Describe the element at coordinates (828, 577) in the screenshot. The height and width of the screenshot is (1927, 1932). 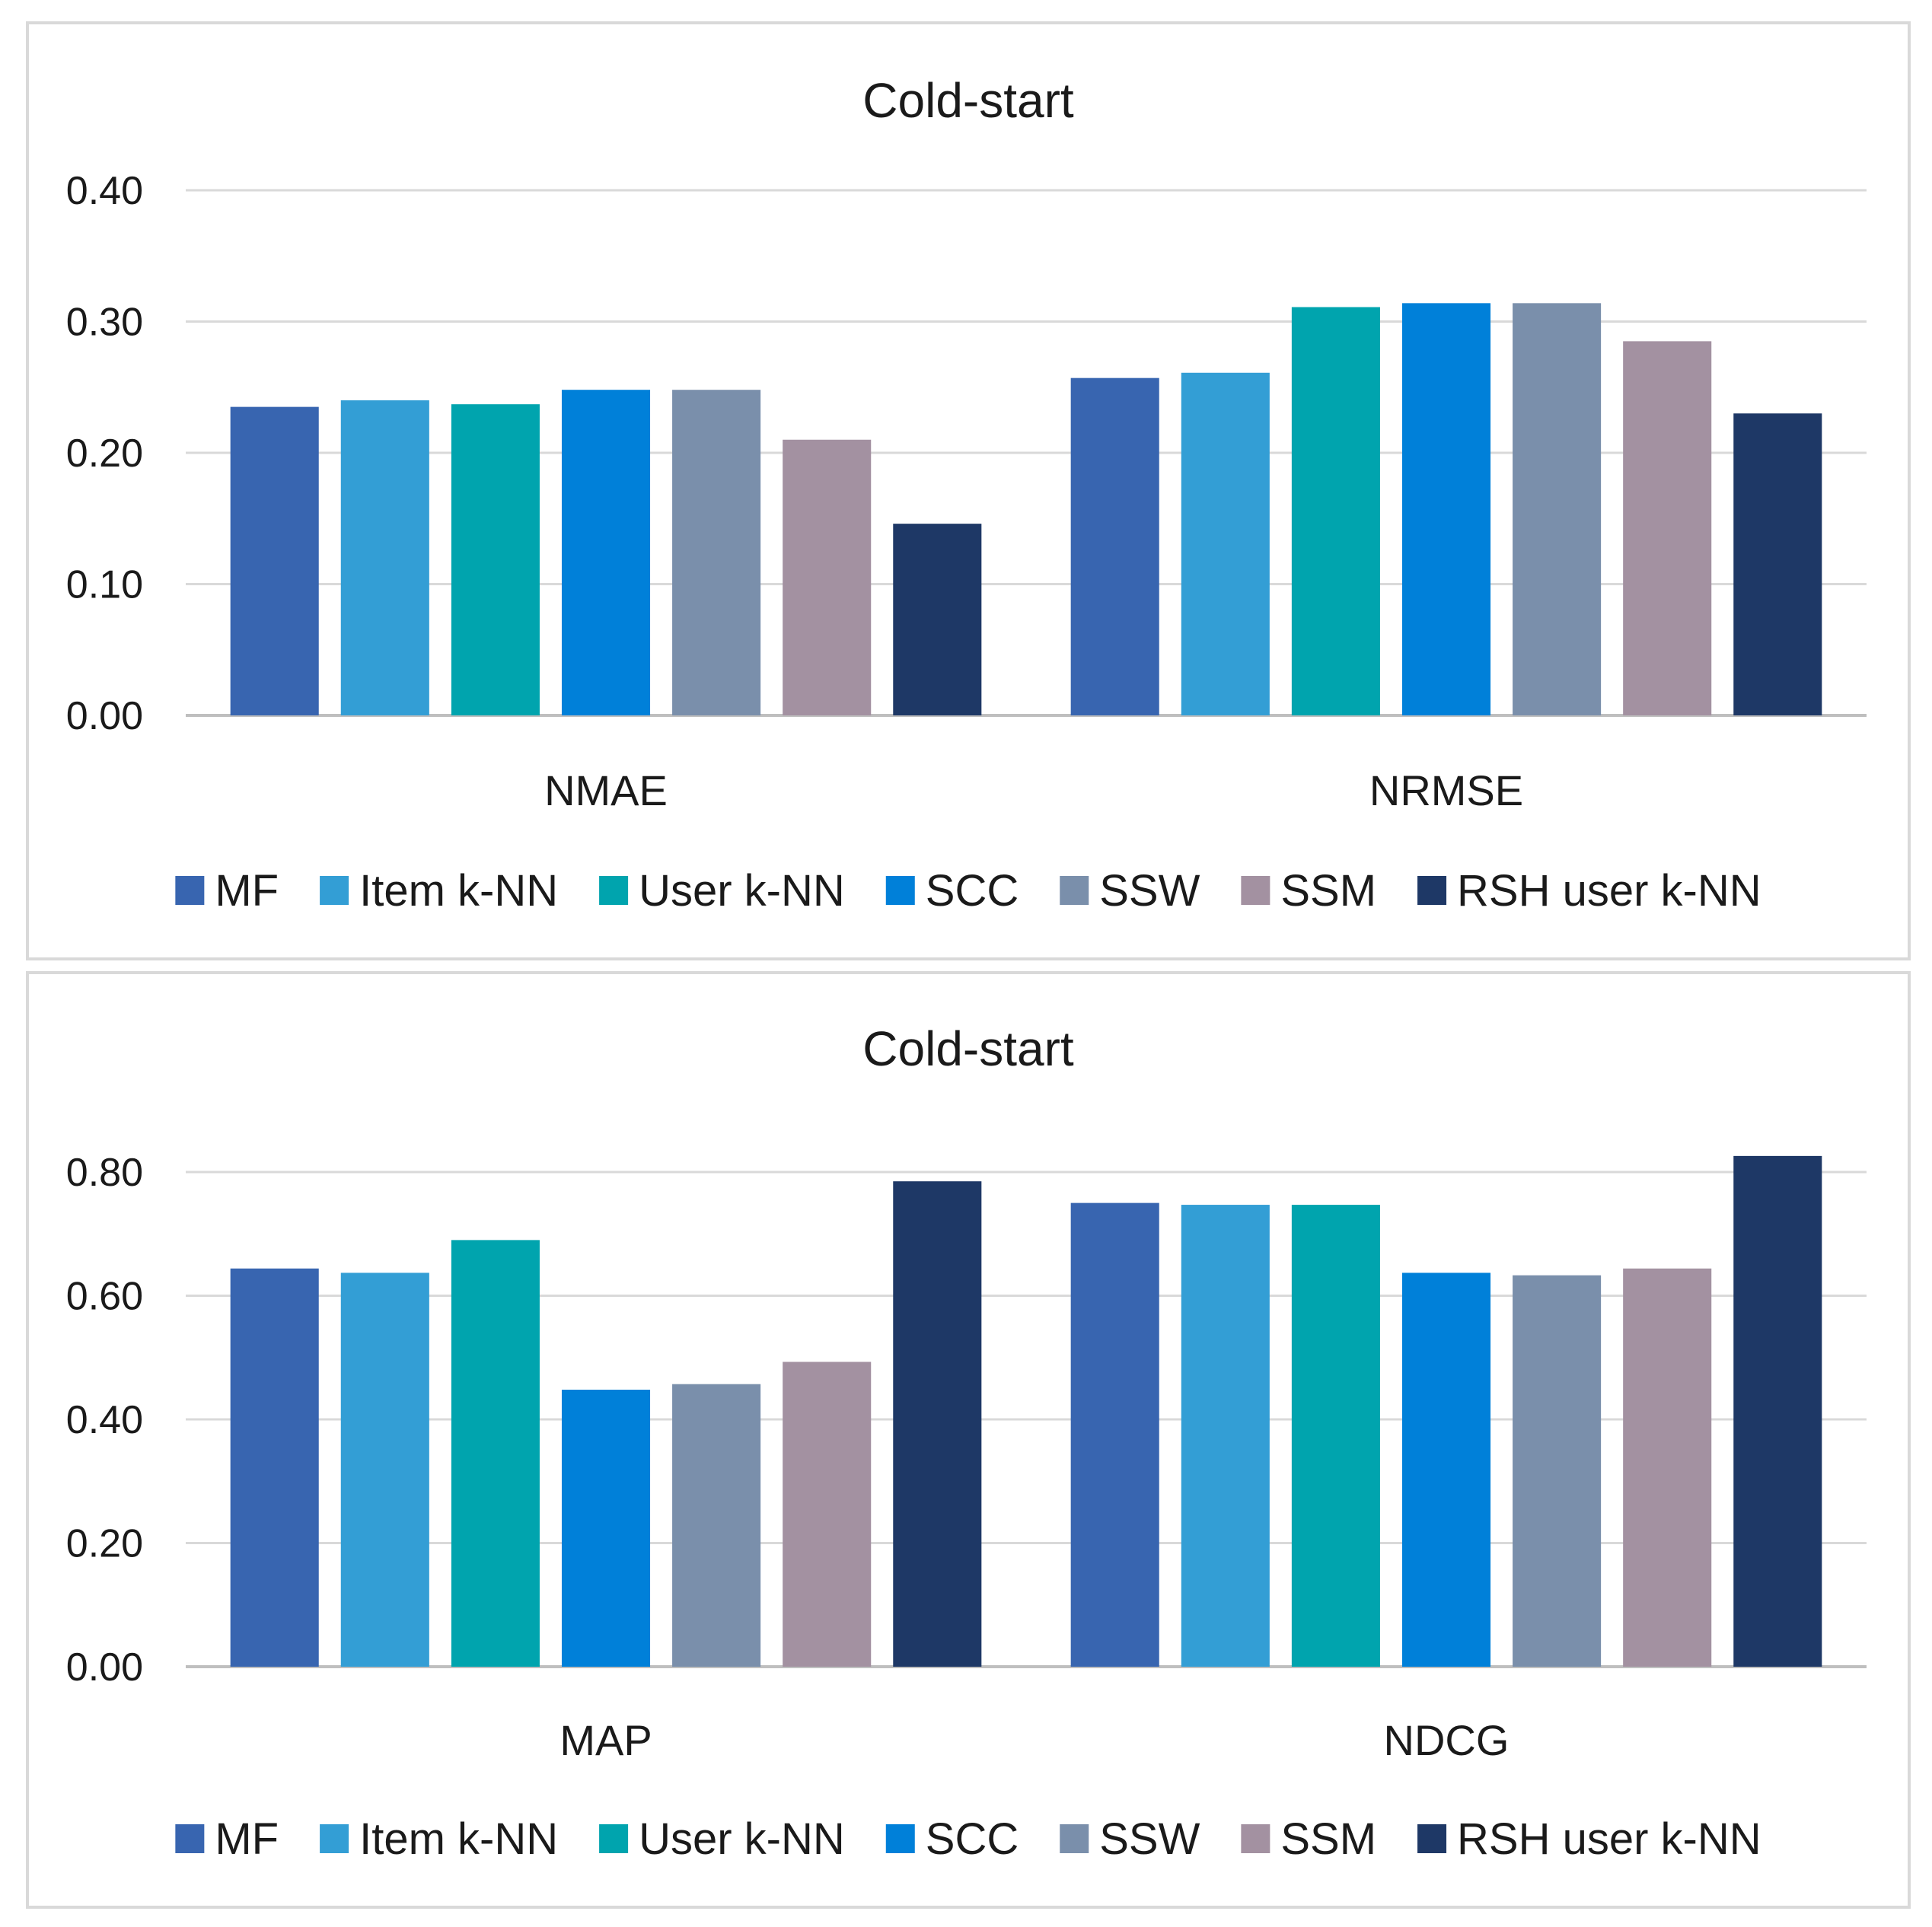
I see `bar-nmae-ssm: SSM NMAE: 0.21` at that location.